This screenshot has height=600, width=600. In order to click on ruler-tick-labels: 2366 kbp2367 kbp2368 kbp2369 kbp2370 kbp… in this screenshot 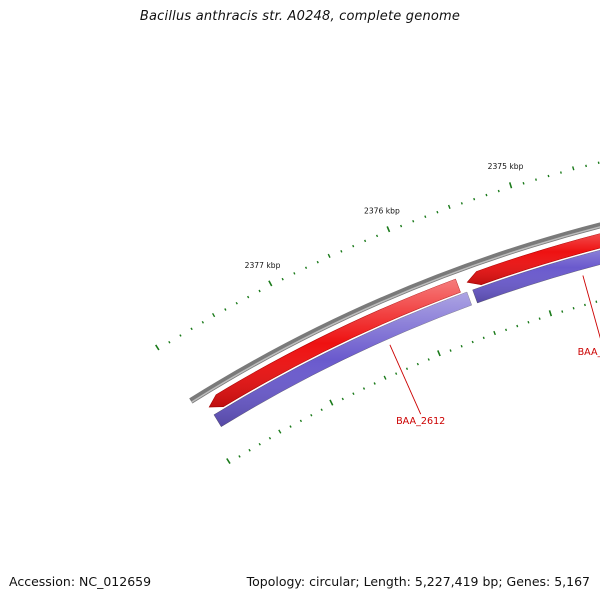, I will do `click(384, 216)`.